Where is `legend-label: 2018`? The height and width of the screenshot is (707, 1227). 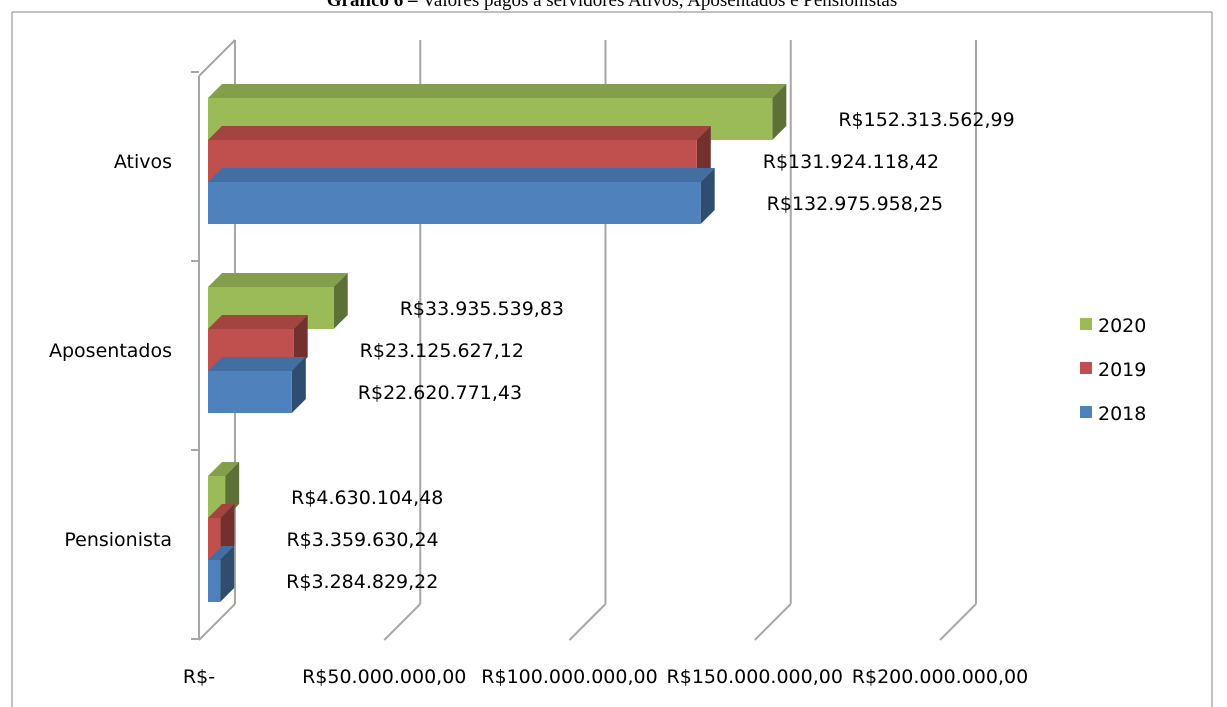
legend-label: 2018 is located at coordinates (1122, 414).